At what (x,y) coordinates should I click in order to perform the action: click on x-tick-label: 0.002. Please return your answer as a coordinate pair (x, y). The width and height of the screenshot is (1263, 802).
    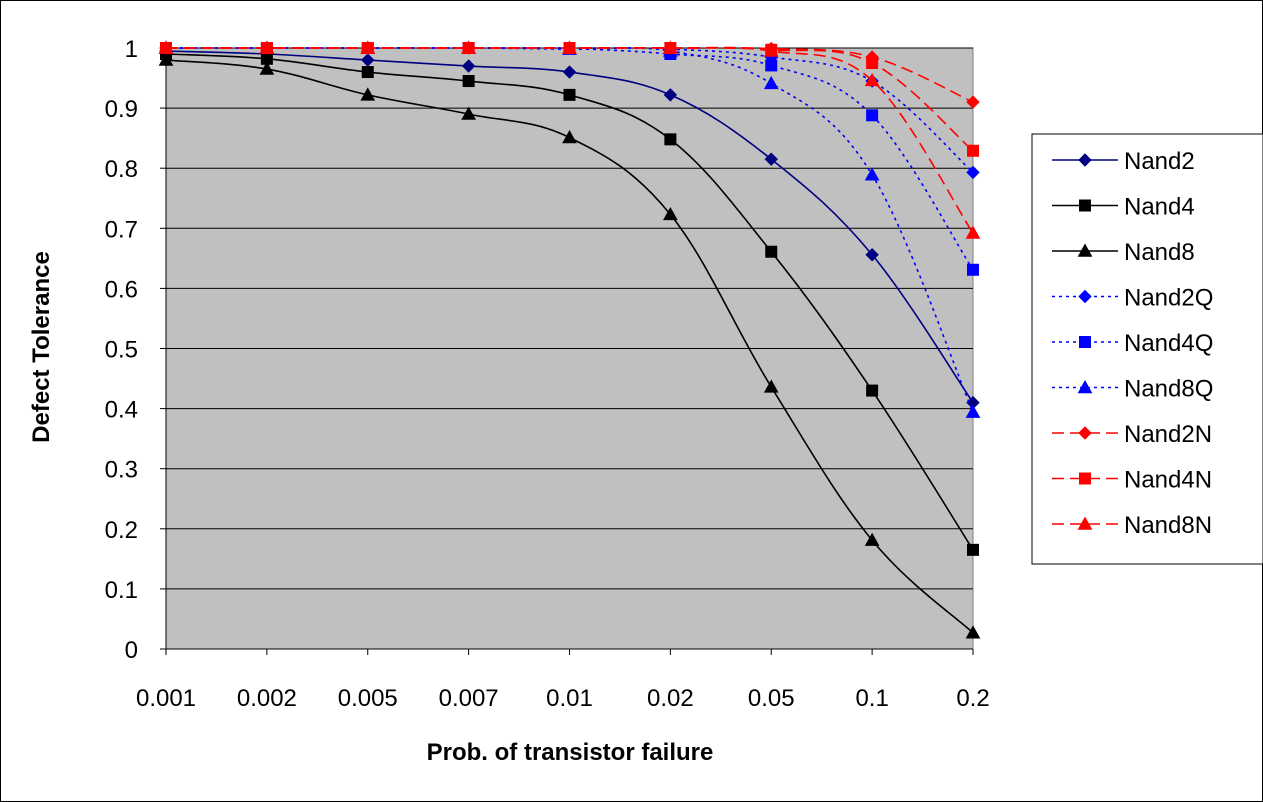
    Looking at the image, I should click on (267, 698).